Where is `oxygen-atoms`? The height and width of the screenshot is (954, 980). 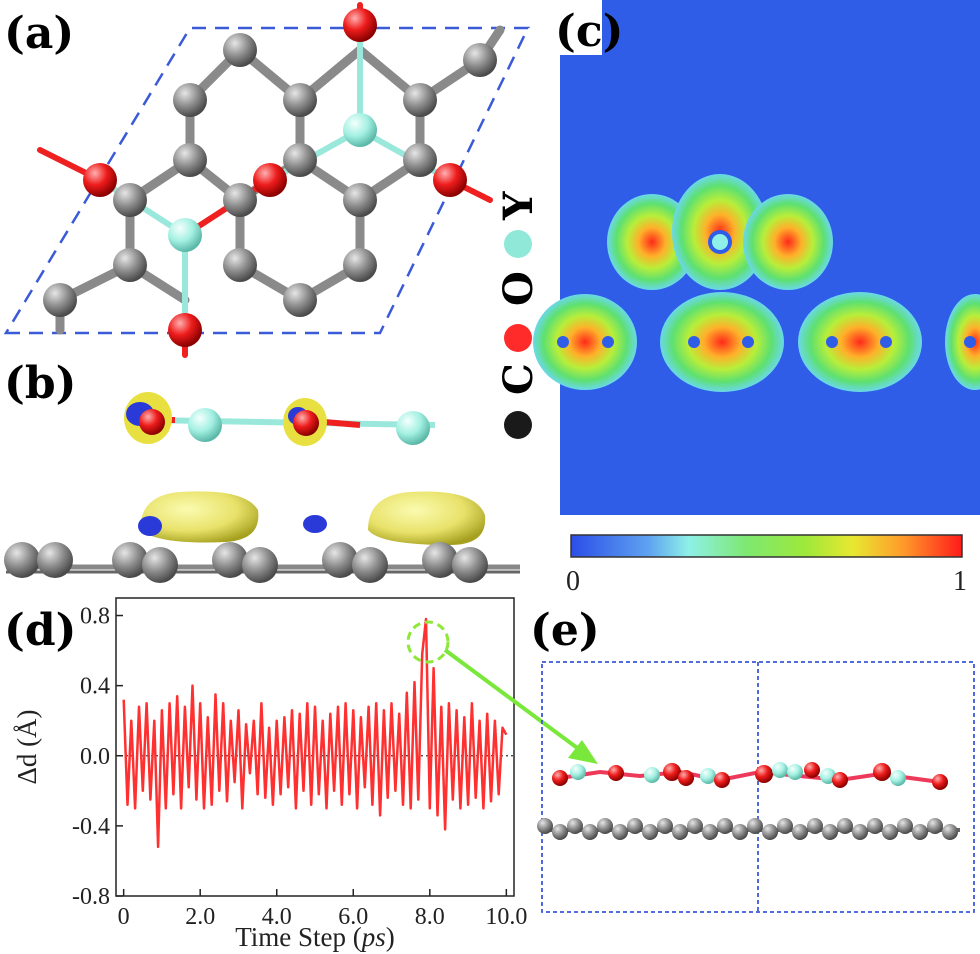 oxygen-atoms is located at coordinates (275, 177).